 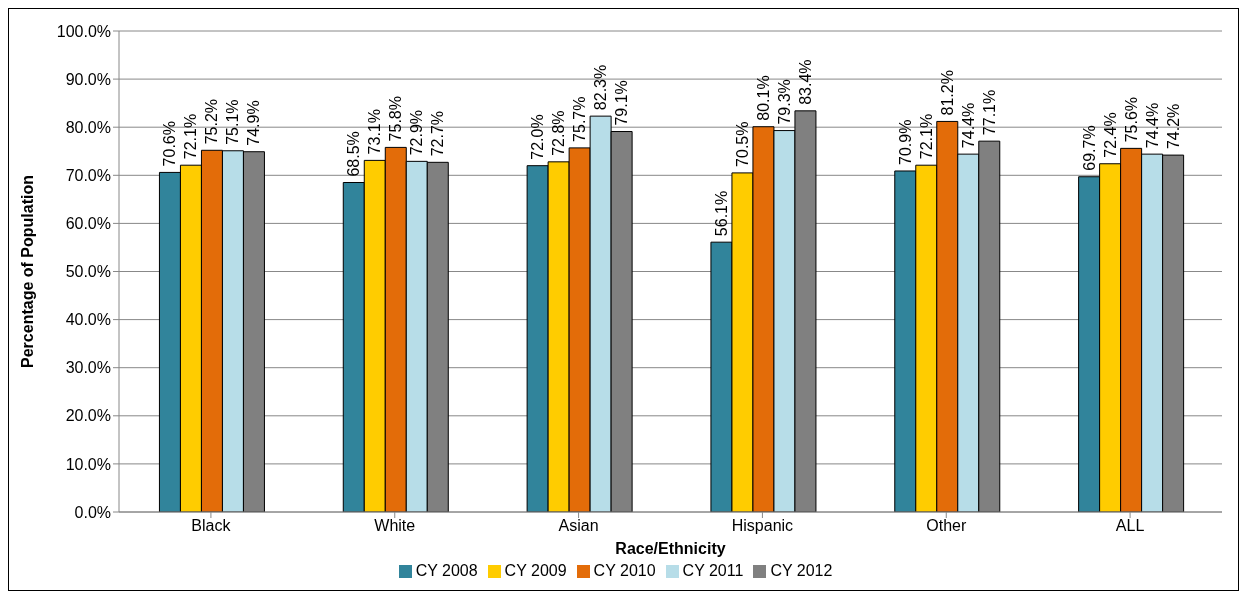 What do you see at coordinates (438, 133) in the screenshot?
I see `data-label: 72.7%` at bounding box center [438, 133].